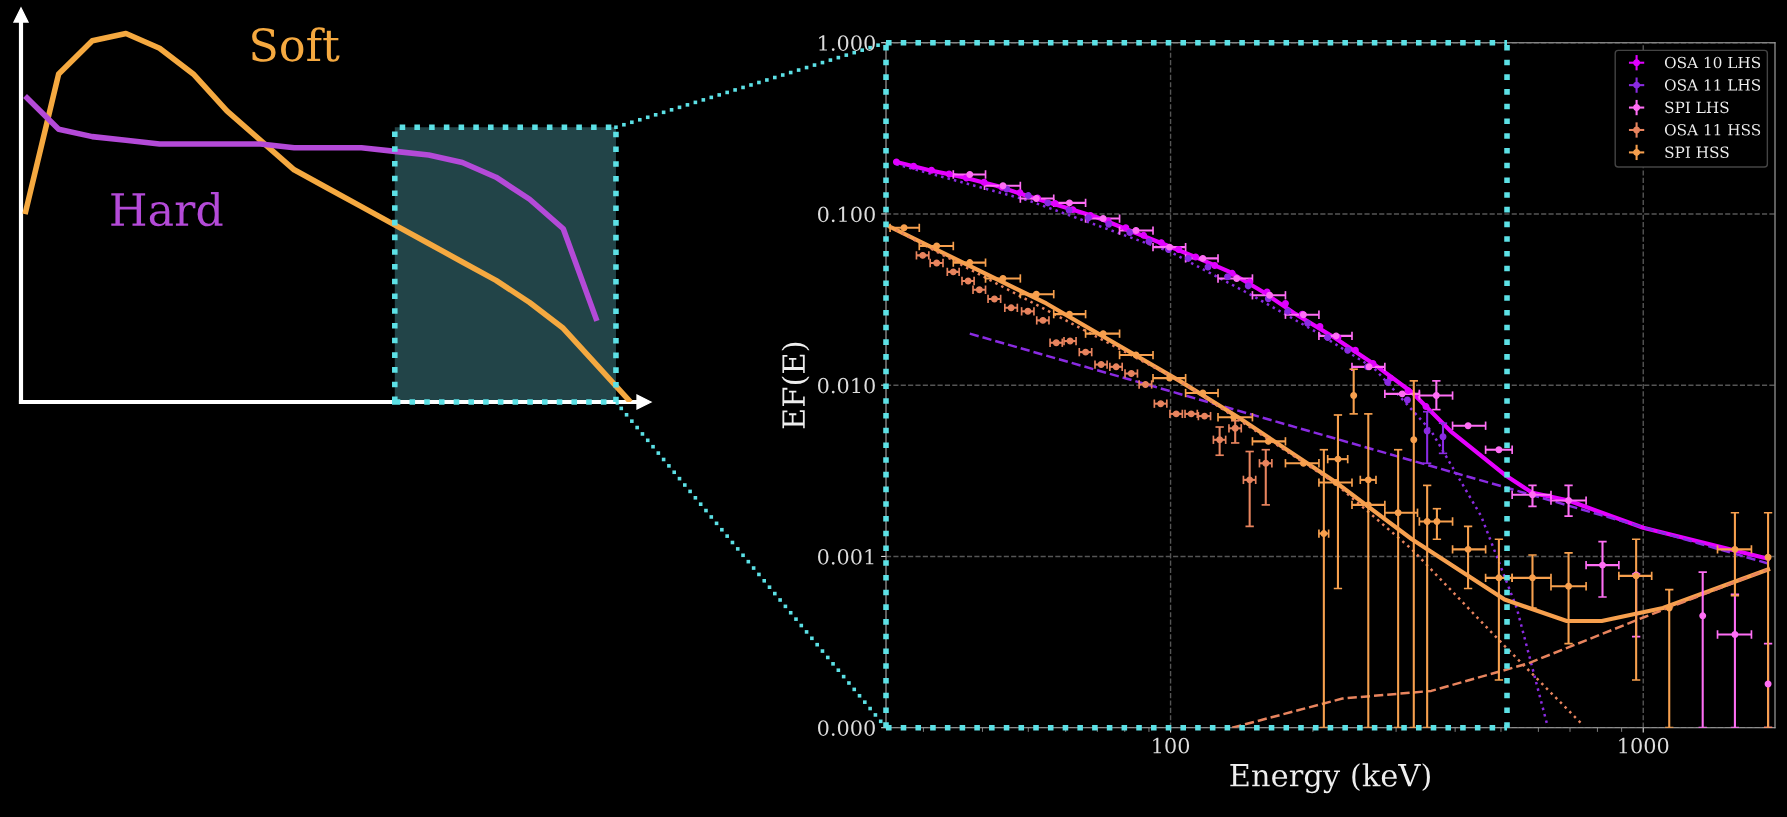 The width and height of the screenshot is (1787, 817). I want to click on y-tick-label: 1.000, so click(847, 43).